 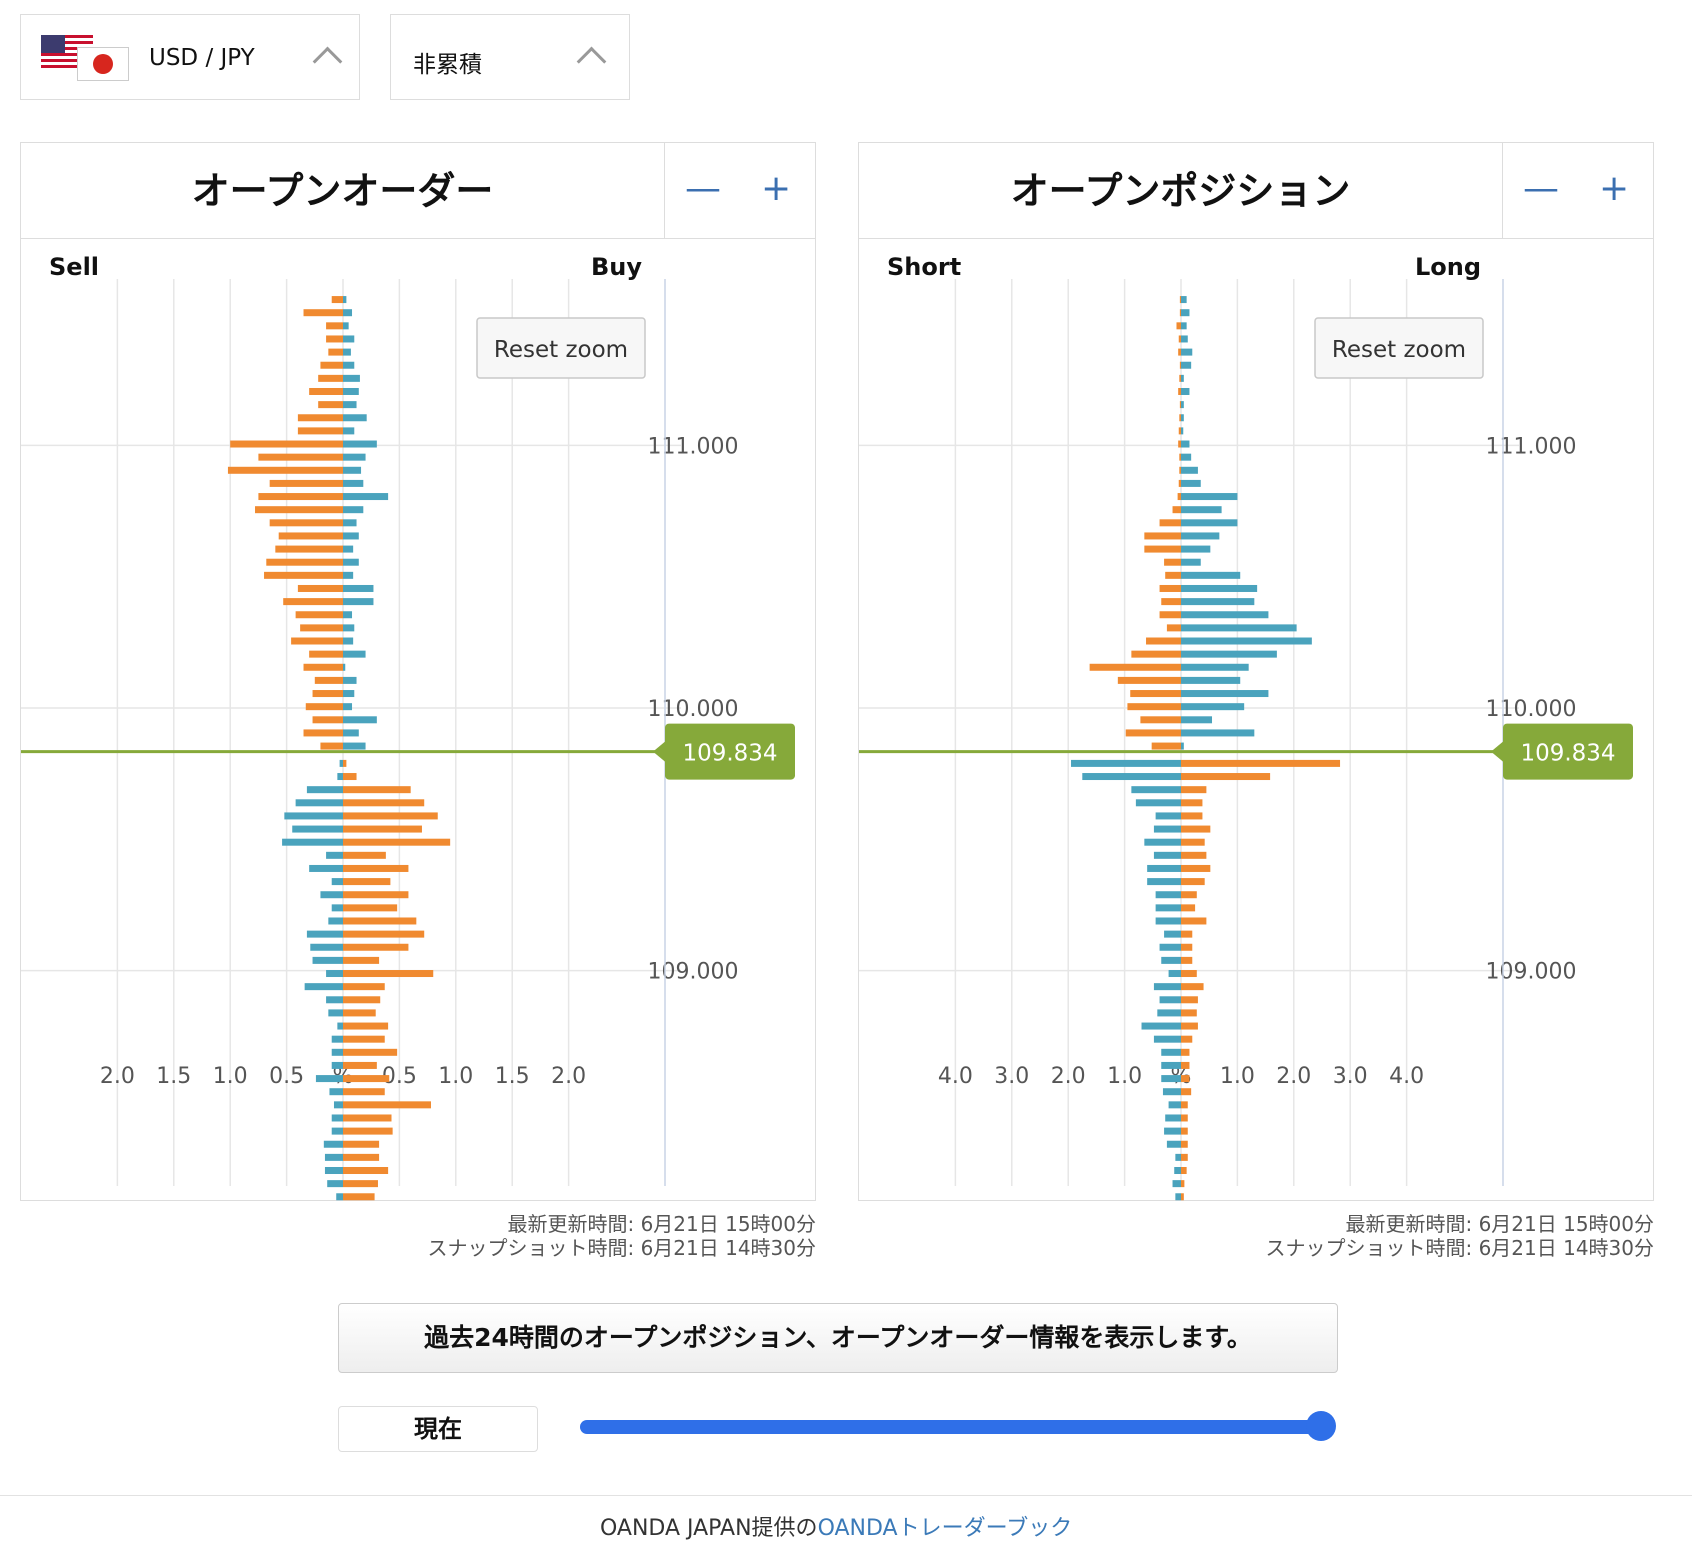 What do you see at coordinates (945, 1528) in the screenshot?
I see `trader-book-link: OANDAトレーダーブック` at bounding box center [945, 1528].